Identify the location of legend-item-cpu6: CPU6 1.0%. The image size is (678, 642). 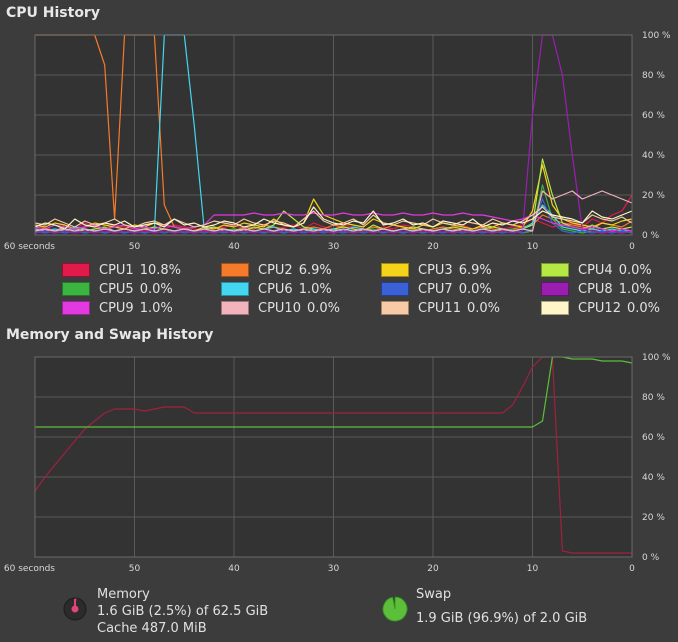
(301, 289).